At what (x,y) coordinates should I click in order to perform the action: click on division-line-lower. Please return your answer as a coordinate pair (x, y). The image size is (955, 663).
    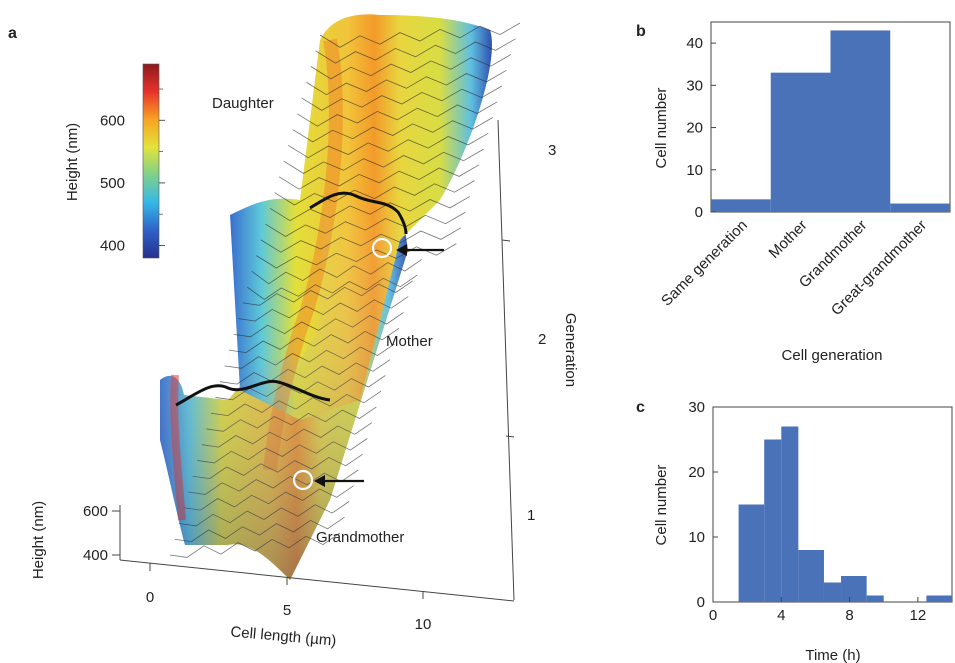
    Looking at the image, I should click on (253, 393).